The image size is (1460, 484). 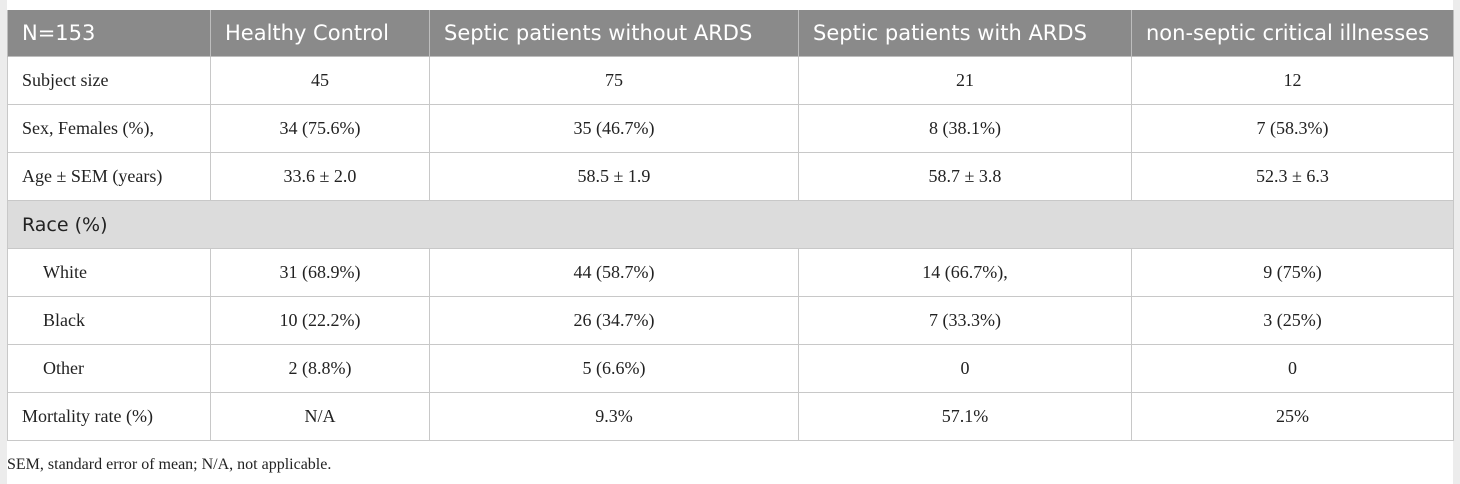 What do you see at coordinates (320, 176) in the screenshot?
I see `table-cell: 33.6 ± 2.0` at bounding box center [320, 176].